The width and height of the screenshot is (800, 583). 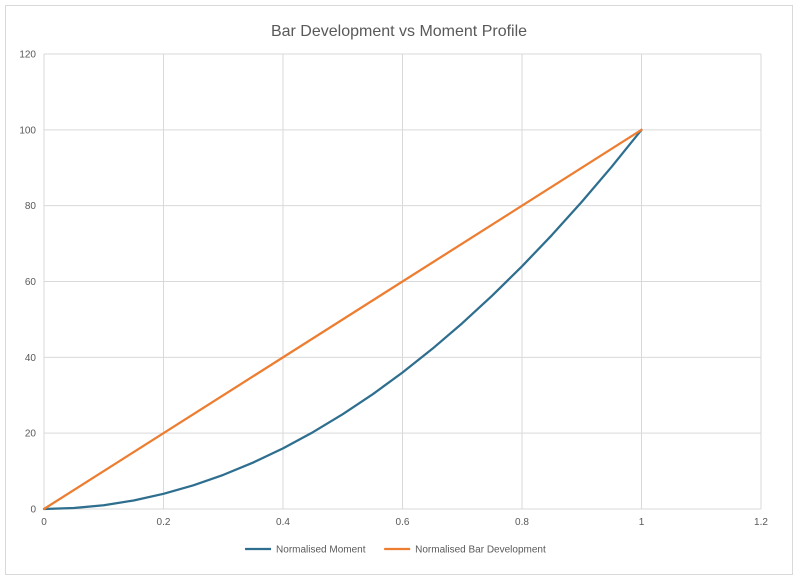 I want to click on x-tick-label: 0, so click(x=44, y=522).